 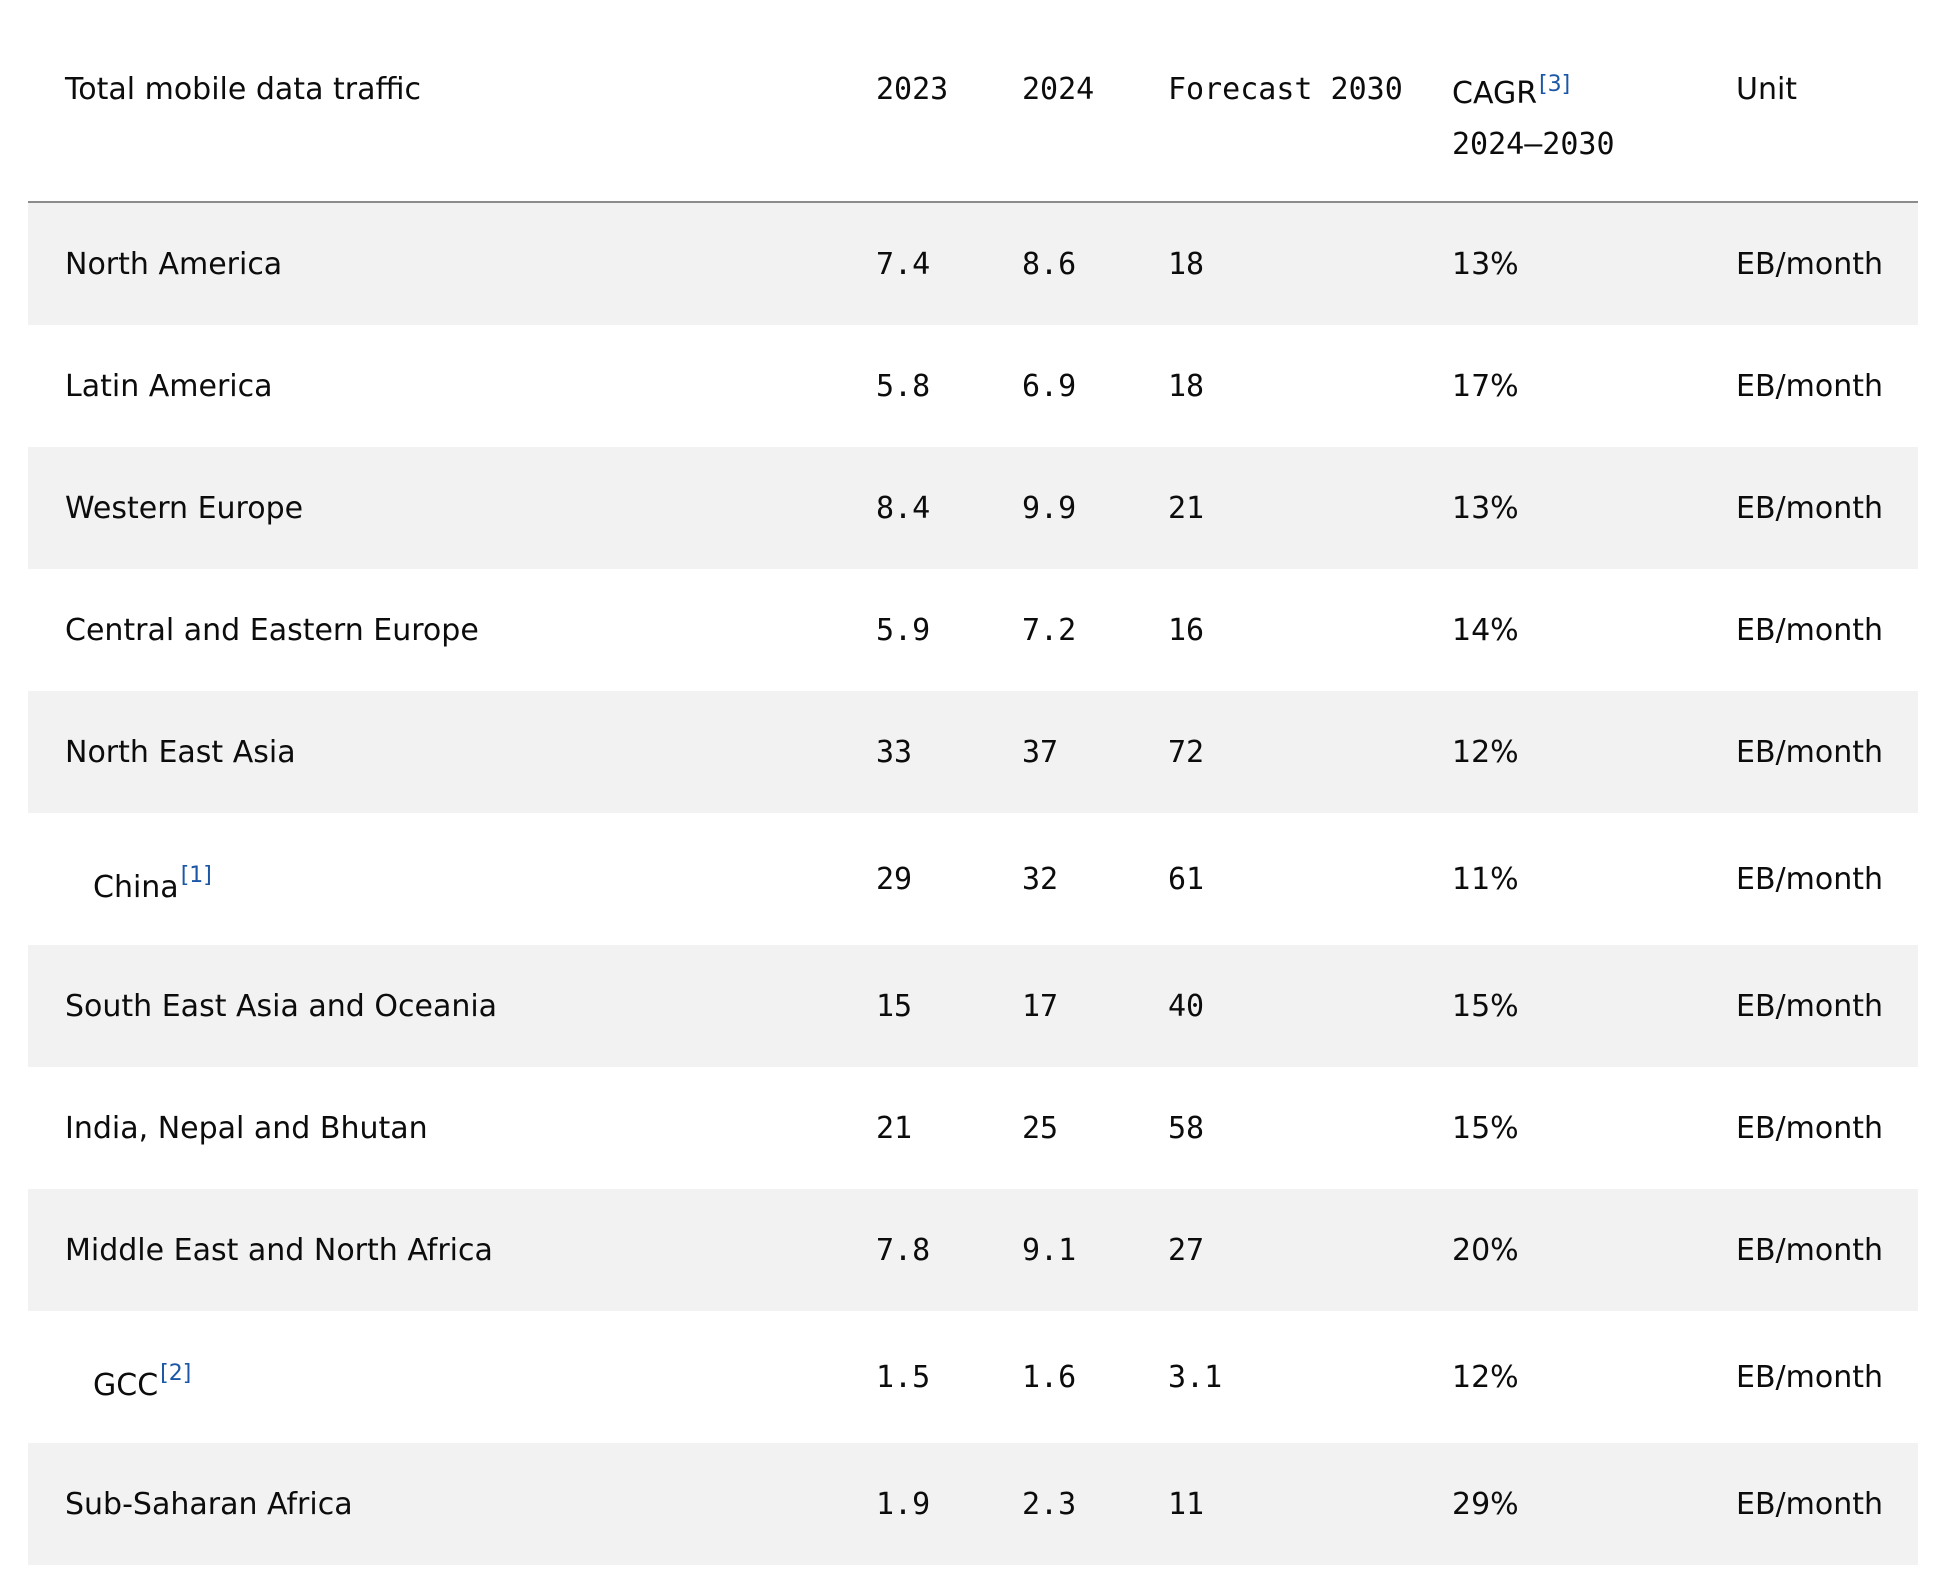 I want to click on region-cell: GCC [2], so click(x=142, y=1377).